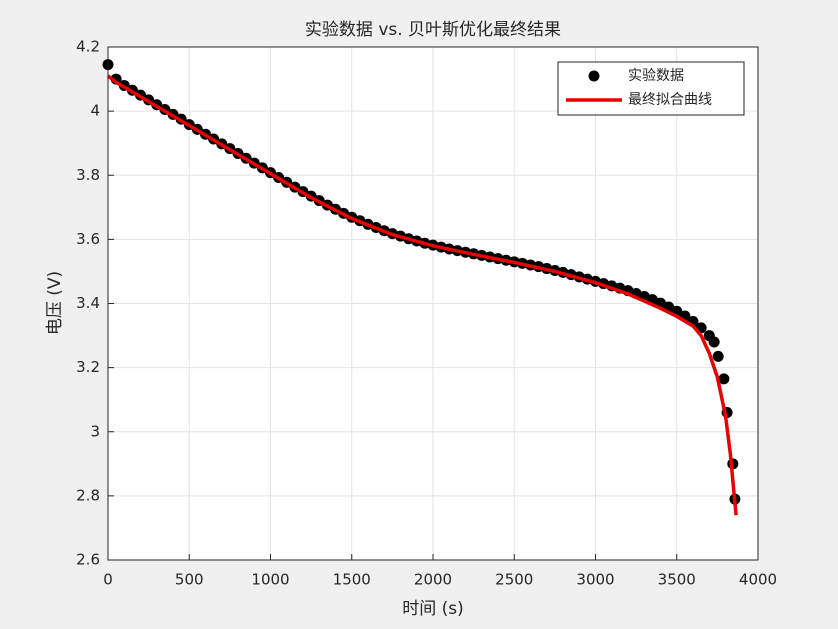  I want to click on y-tick-label: 2.8, so click(88, 495).